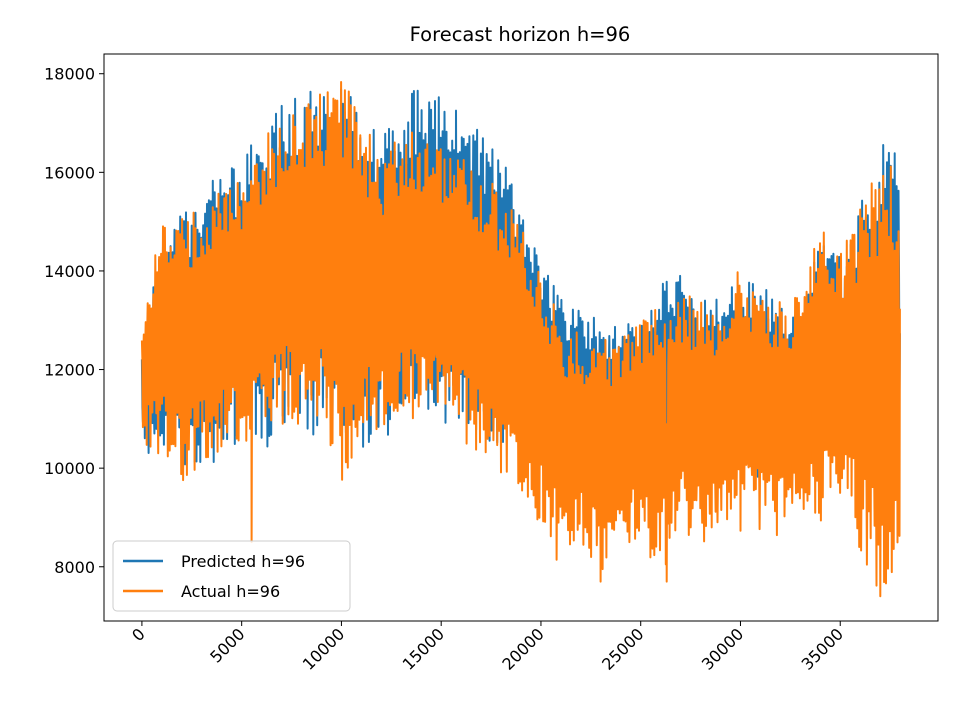  I want to click on x-tick-label: 25000, so click(622, 648).